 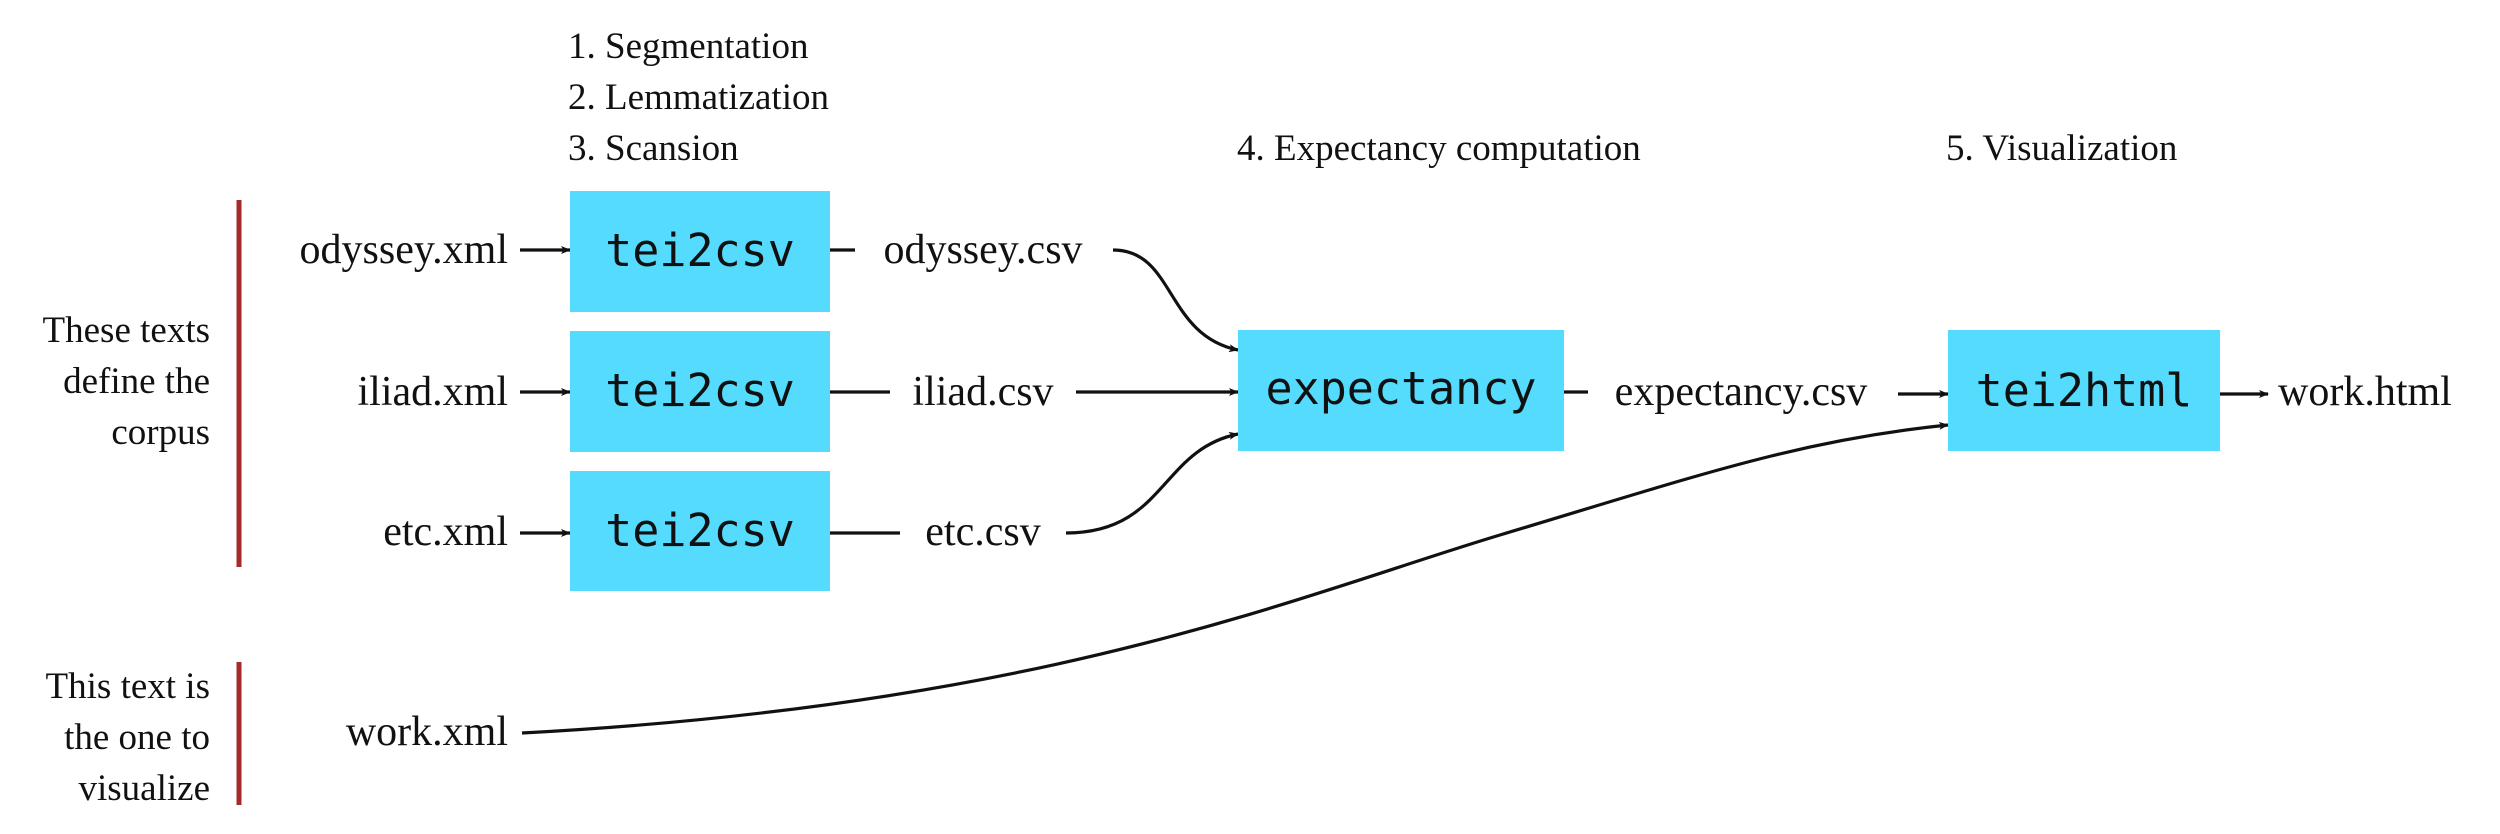 I want to click on expectancy-box: expectancy, so click(x=1401, y=390).